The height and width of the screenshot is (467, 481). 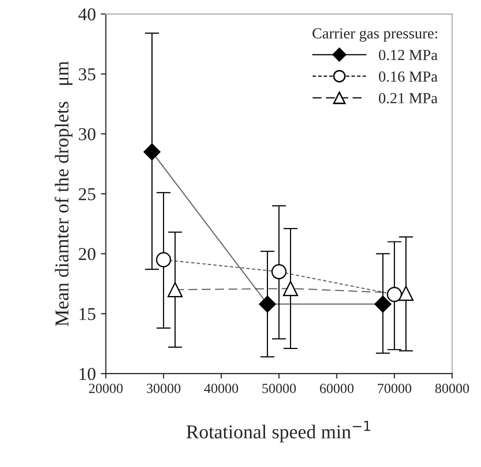 What do you see at coordinates (87, 254) in the screenshot?
I see `y-tick-label: 20` at bounding box center [87, 254].